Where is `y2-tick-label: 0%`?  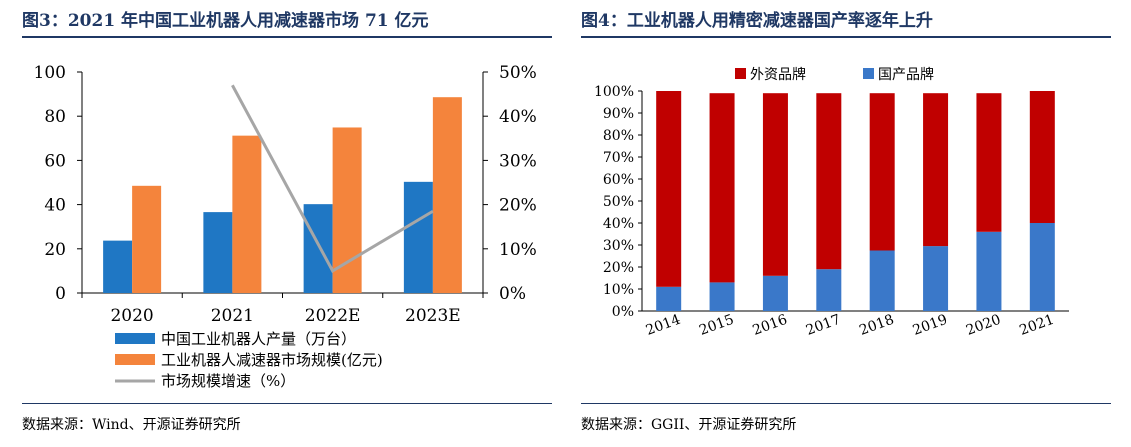
y2-tick-label: 0% is located at coordinates (512, 294).